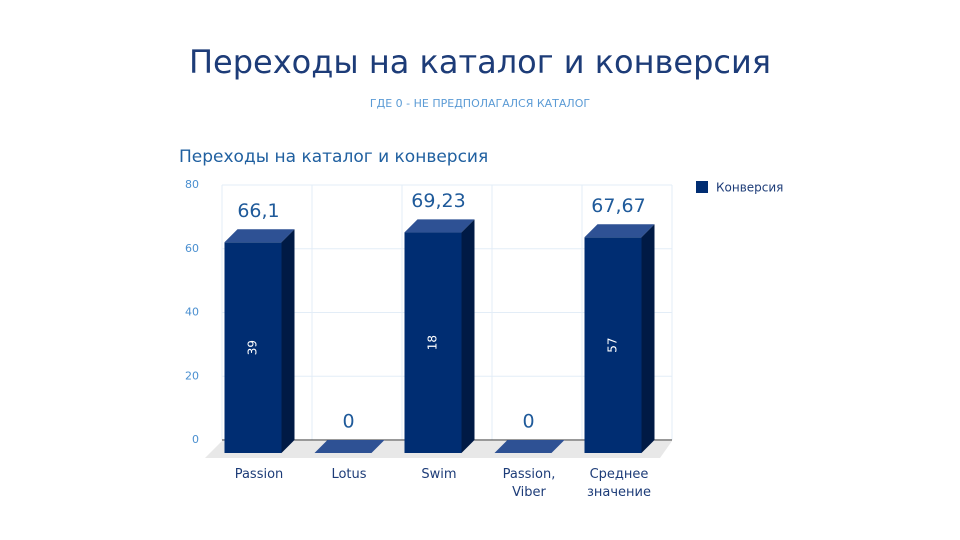 The height and width of the screenshot is (540, 960). I want to click on slide-title: Переходы на каталог и конверсия, so click(480, 62).